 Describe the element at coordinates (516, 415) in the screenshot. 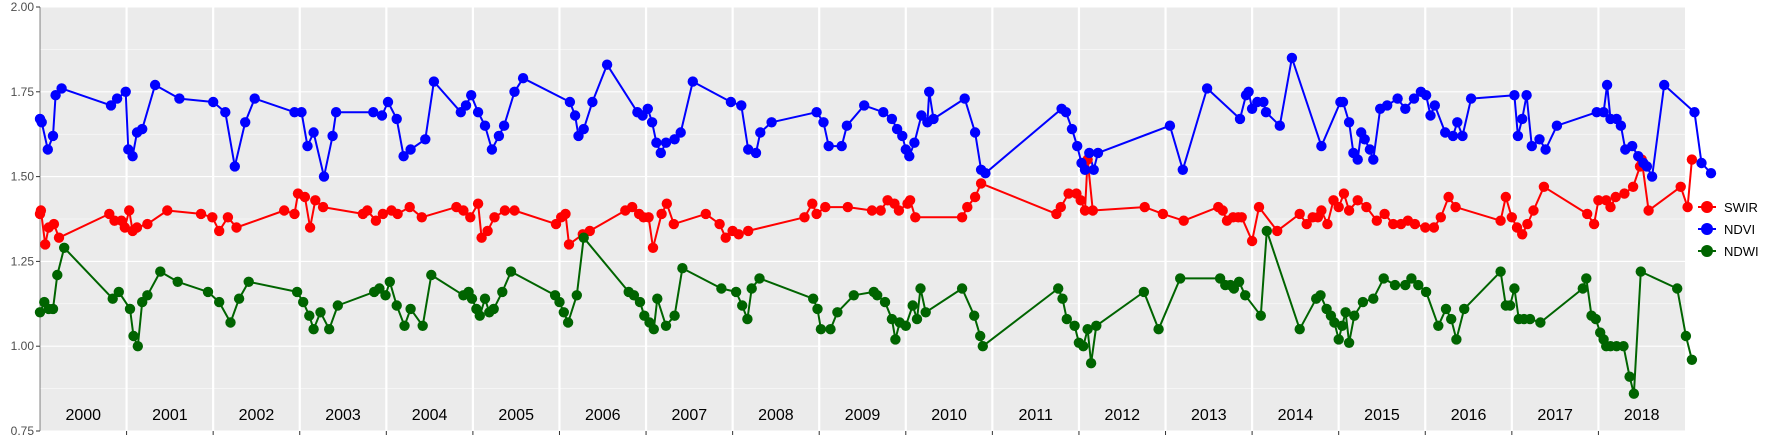

I see `year-label: 2005` at that location.